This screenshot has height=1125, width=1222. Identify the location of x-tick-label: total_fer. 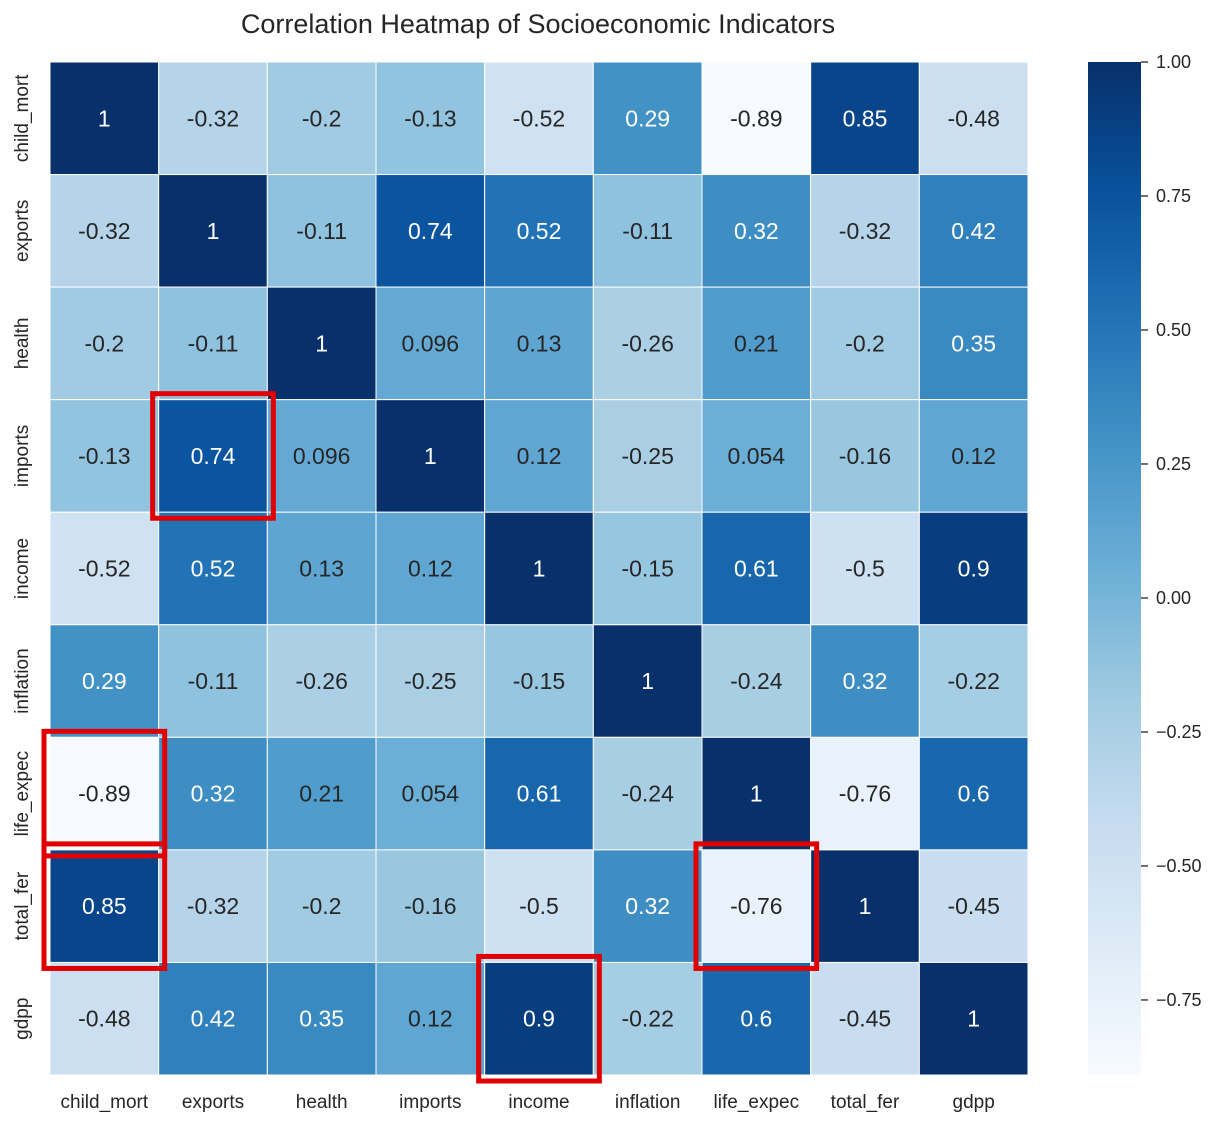
(865, 1102).